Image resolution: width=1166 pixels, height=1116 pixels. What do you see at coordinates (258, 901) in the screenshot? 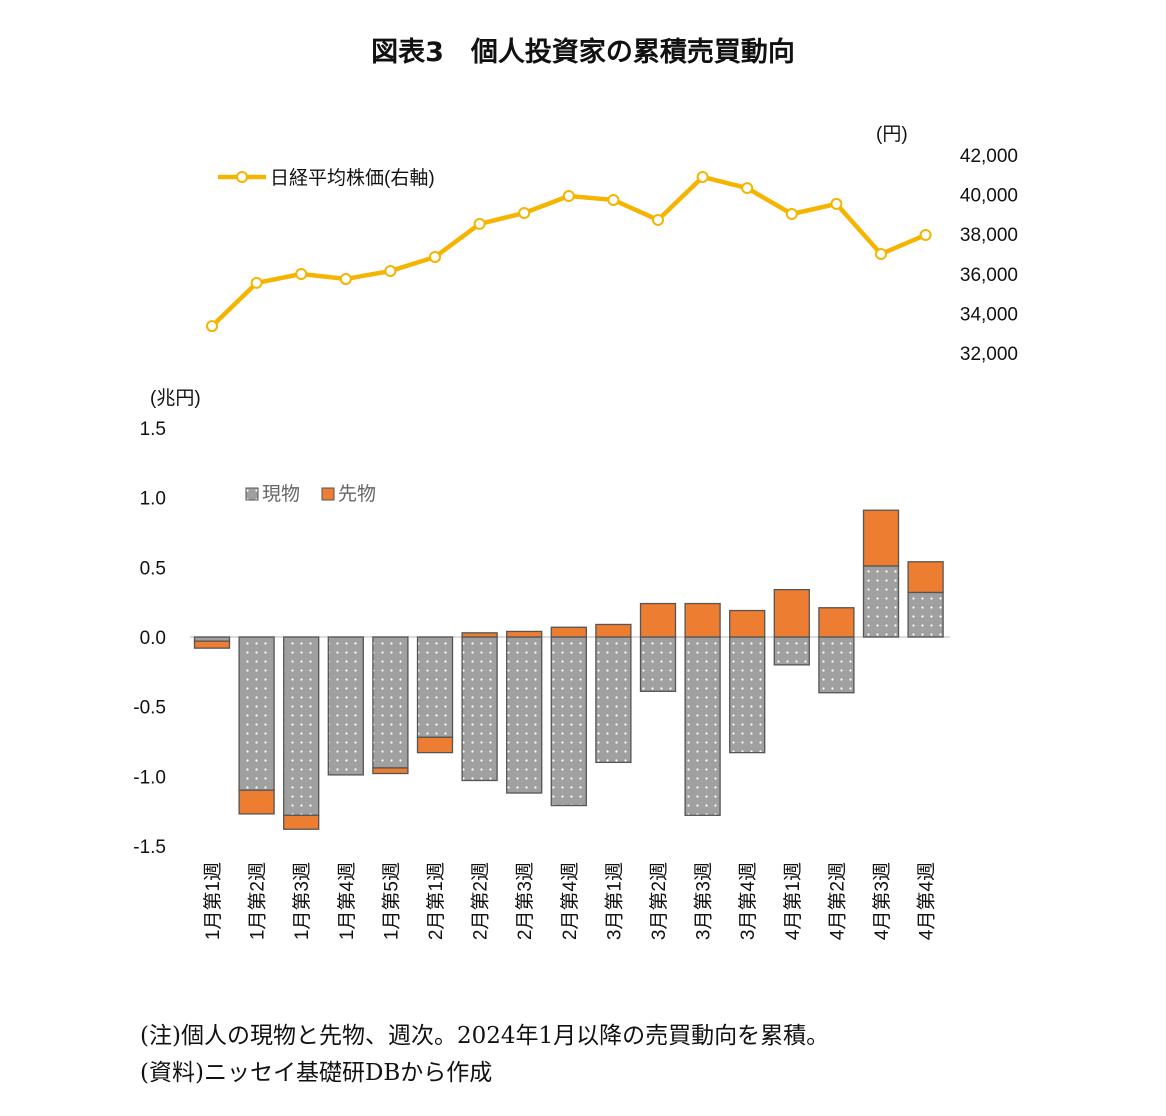
I see `x-tick-label: 1月第2週` at bounding box center [258, 901].